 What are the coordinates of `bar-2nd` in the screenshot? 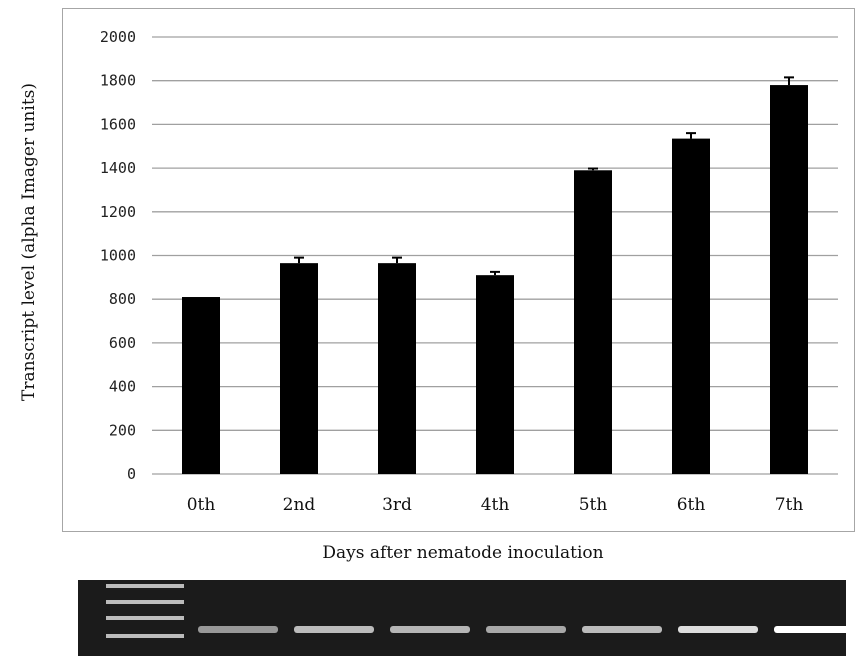 It's located at (299, 368).